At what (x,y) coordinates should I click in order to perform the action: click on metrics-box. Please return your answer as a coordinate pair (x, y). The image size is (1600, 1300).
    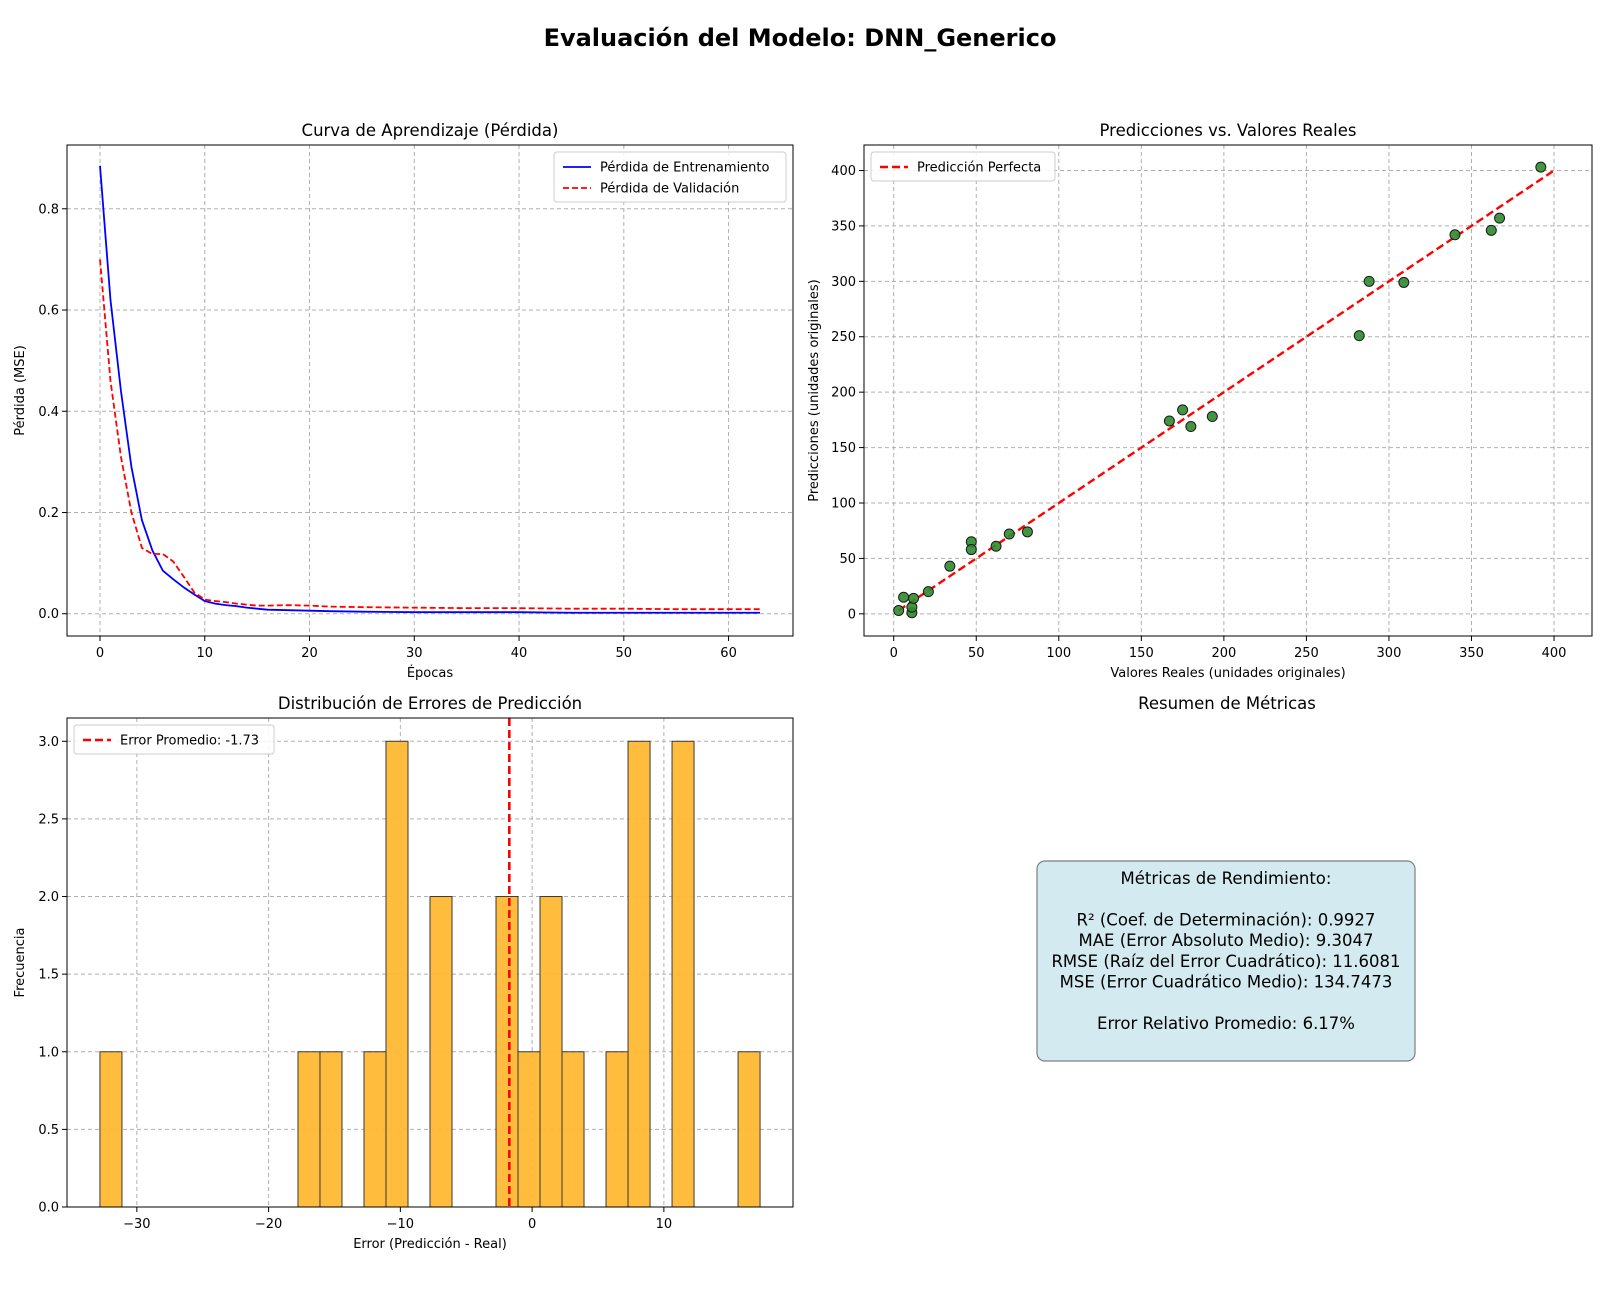
    Looking at the image, I should click on (1226, 961).